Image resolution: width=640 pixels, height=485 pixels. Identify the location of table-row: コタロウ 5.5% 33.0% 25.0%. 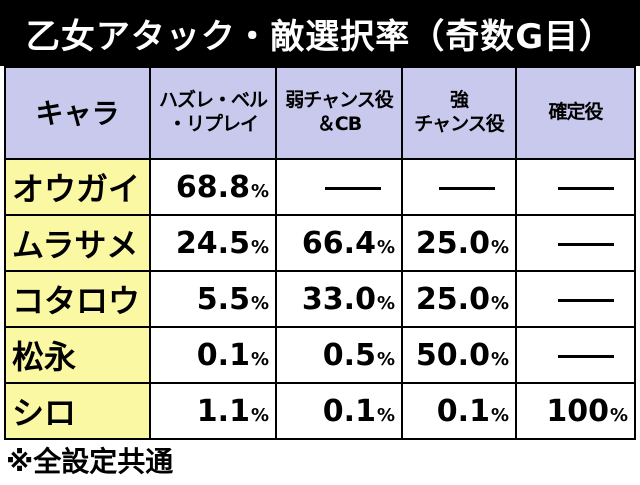
(320, 299).